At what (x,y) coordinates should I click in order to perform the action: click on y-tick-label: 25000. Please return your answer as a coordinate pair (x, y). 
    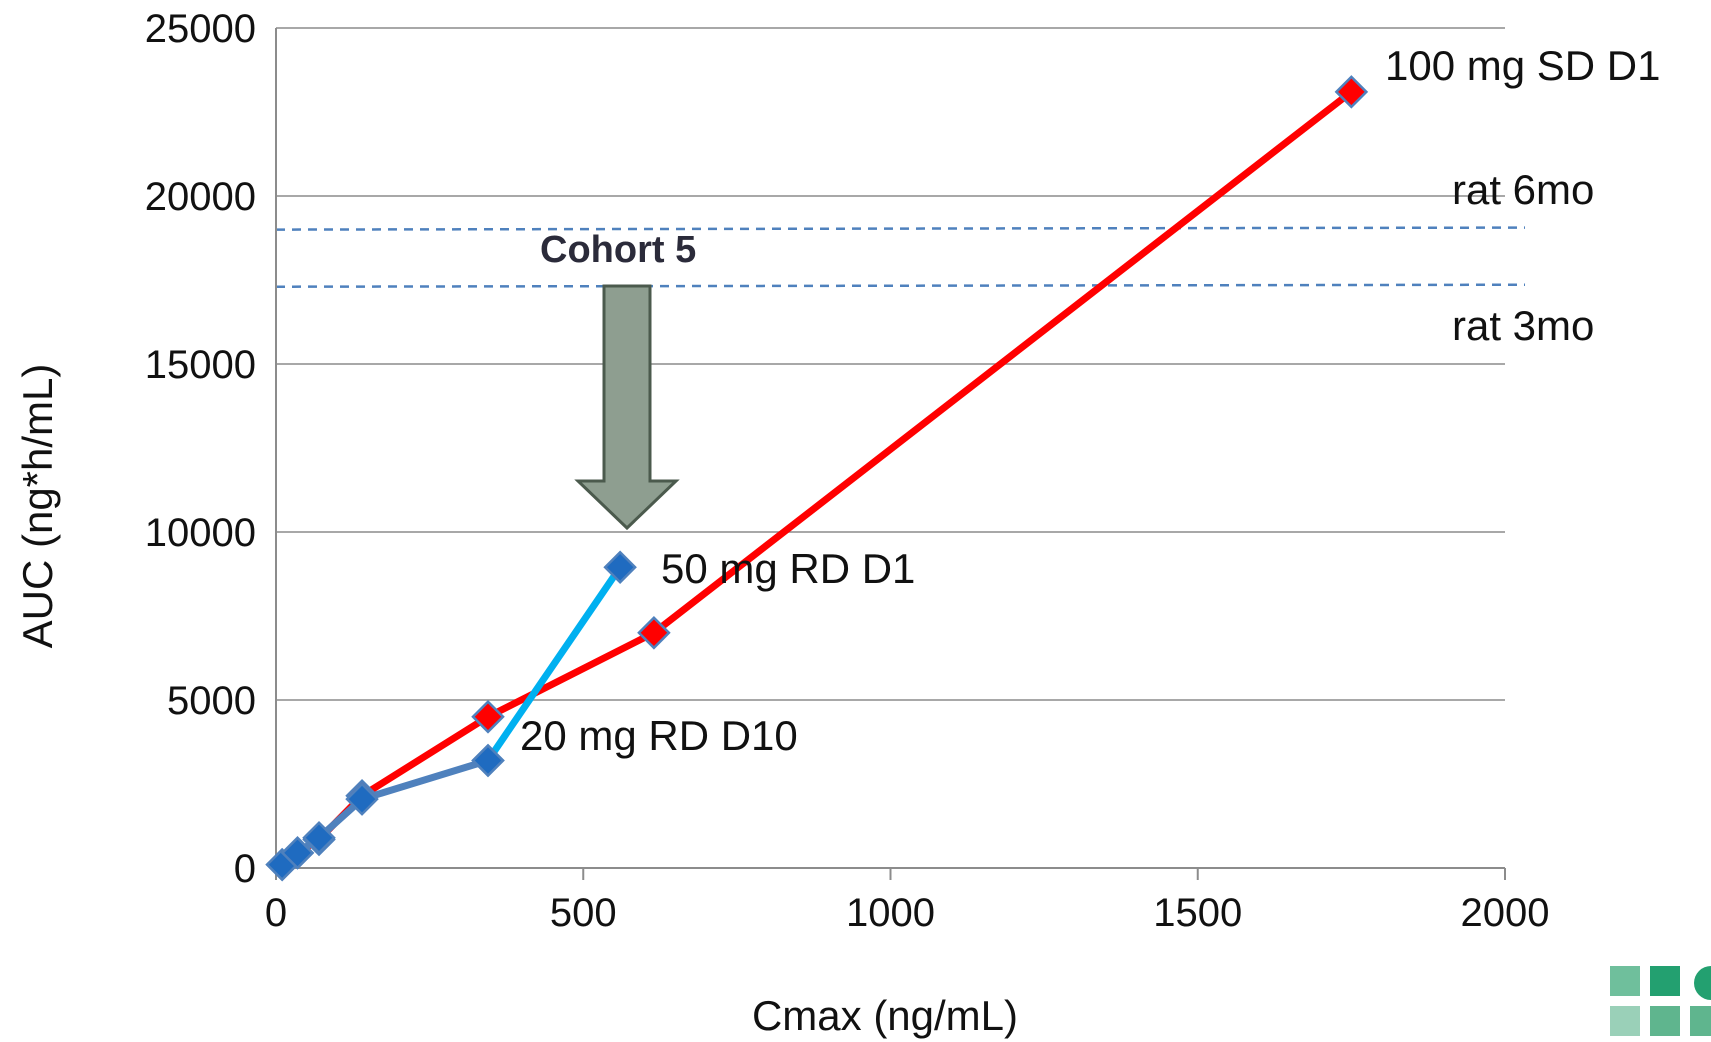
    Looking at the image, I should click on (200, 29).